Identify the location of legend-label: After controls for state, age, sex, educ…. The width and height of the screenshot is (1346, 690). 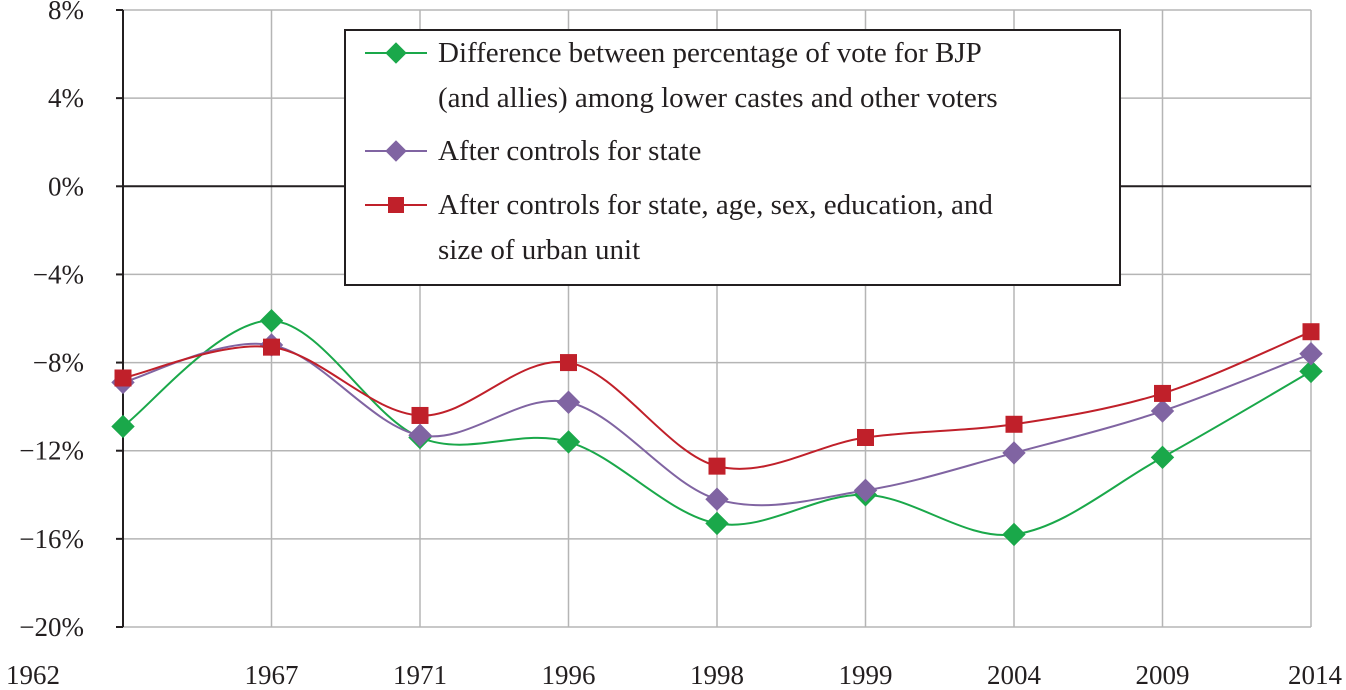
(715, 205).